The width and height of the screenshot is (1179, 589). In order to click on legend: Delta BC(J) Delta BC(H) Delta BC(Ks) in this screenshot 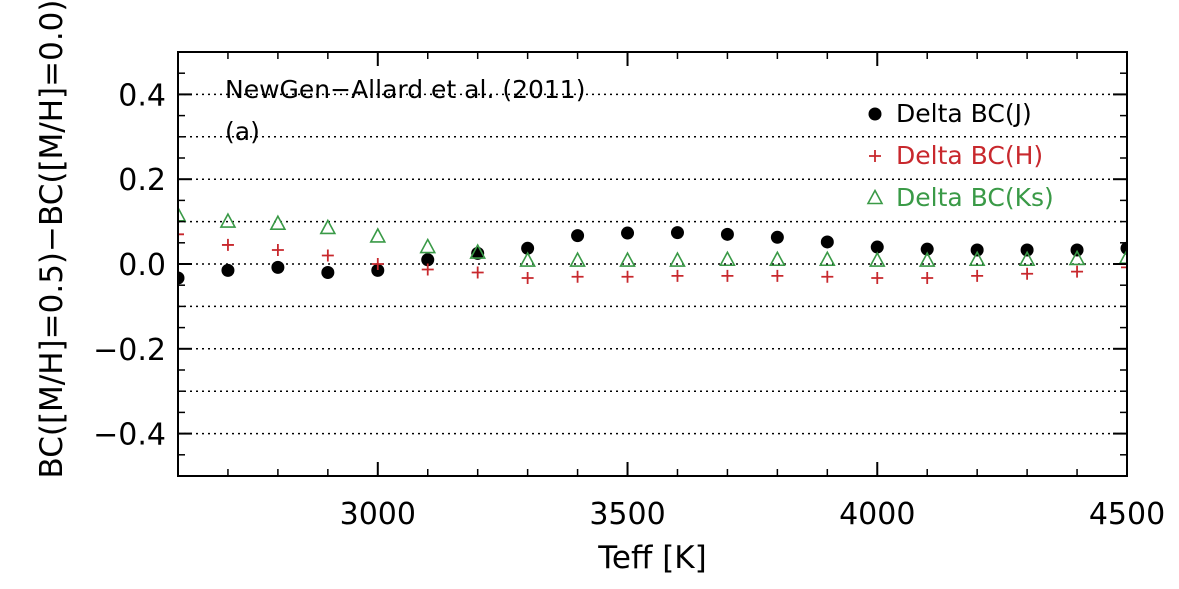, I will do `click(960, 155)`.